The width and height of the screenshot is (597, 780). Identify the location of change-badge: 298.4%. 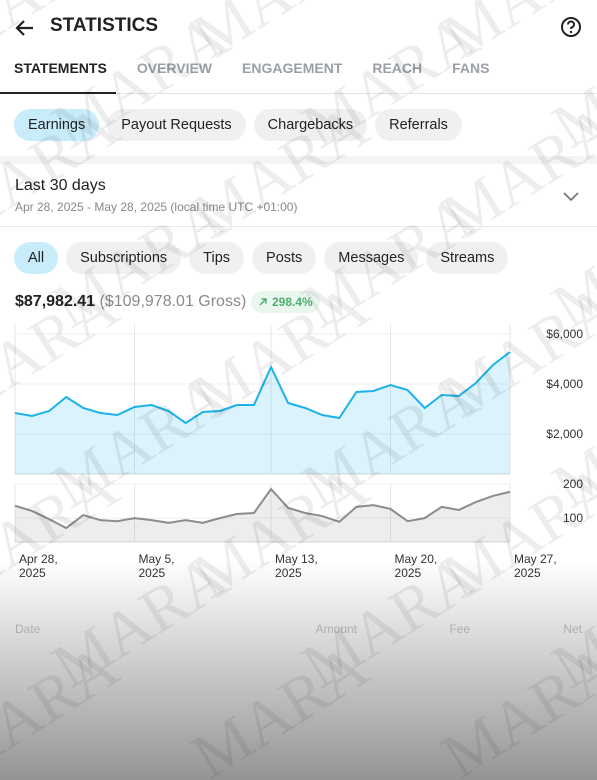
(285, 302).